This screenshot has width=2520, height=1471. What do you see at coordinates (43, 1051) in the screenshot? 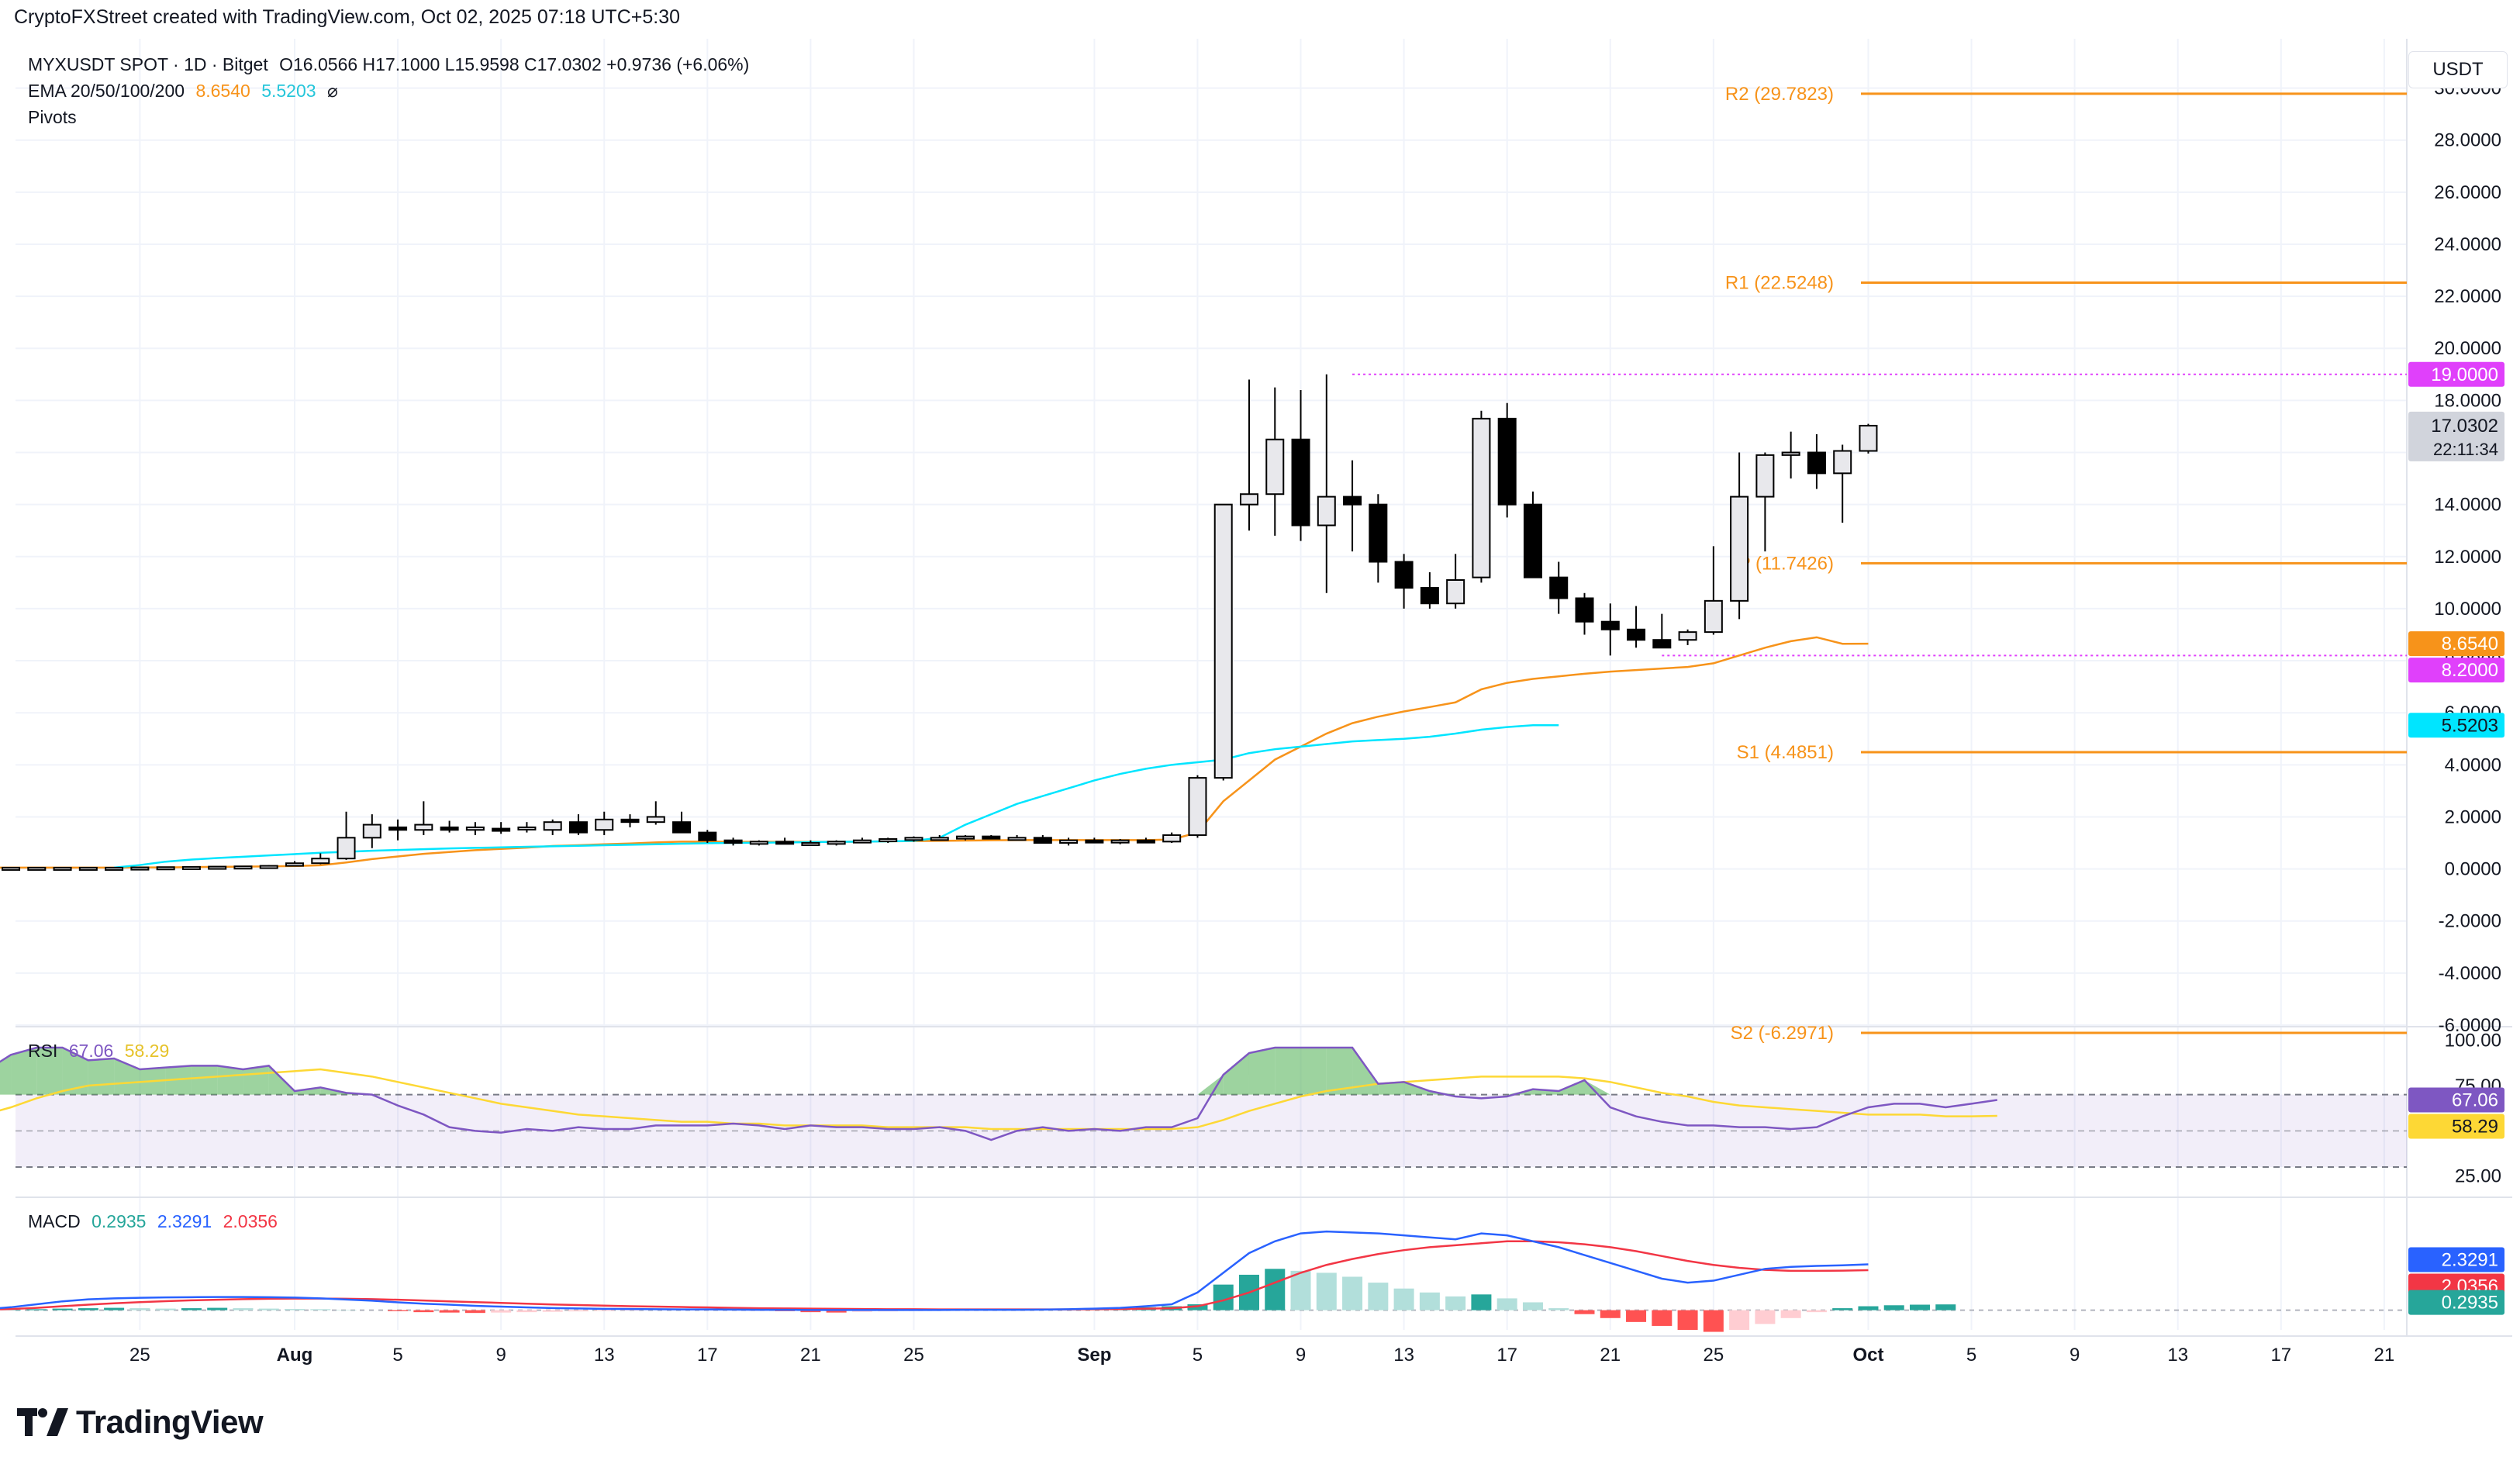
I see `rsi-label: RSI` at bounding box center [43, 1051].